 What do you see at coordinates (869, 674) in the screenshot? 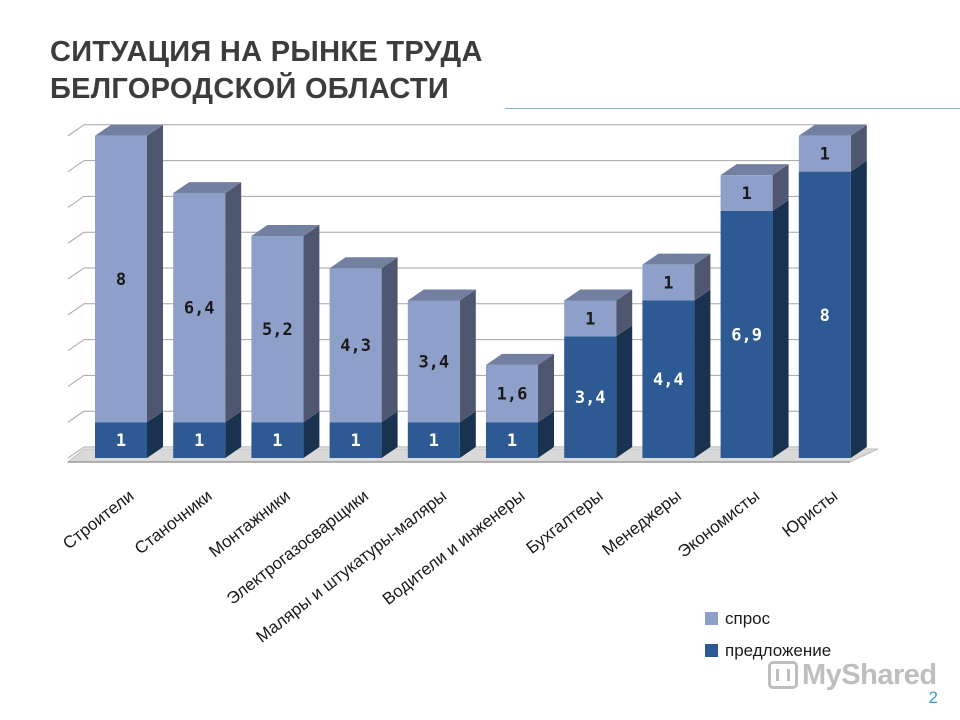
I see `watermark-text: MyShared` at bounding box center [869, 674].